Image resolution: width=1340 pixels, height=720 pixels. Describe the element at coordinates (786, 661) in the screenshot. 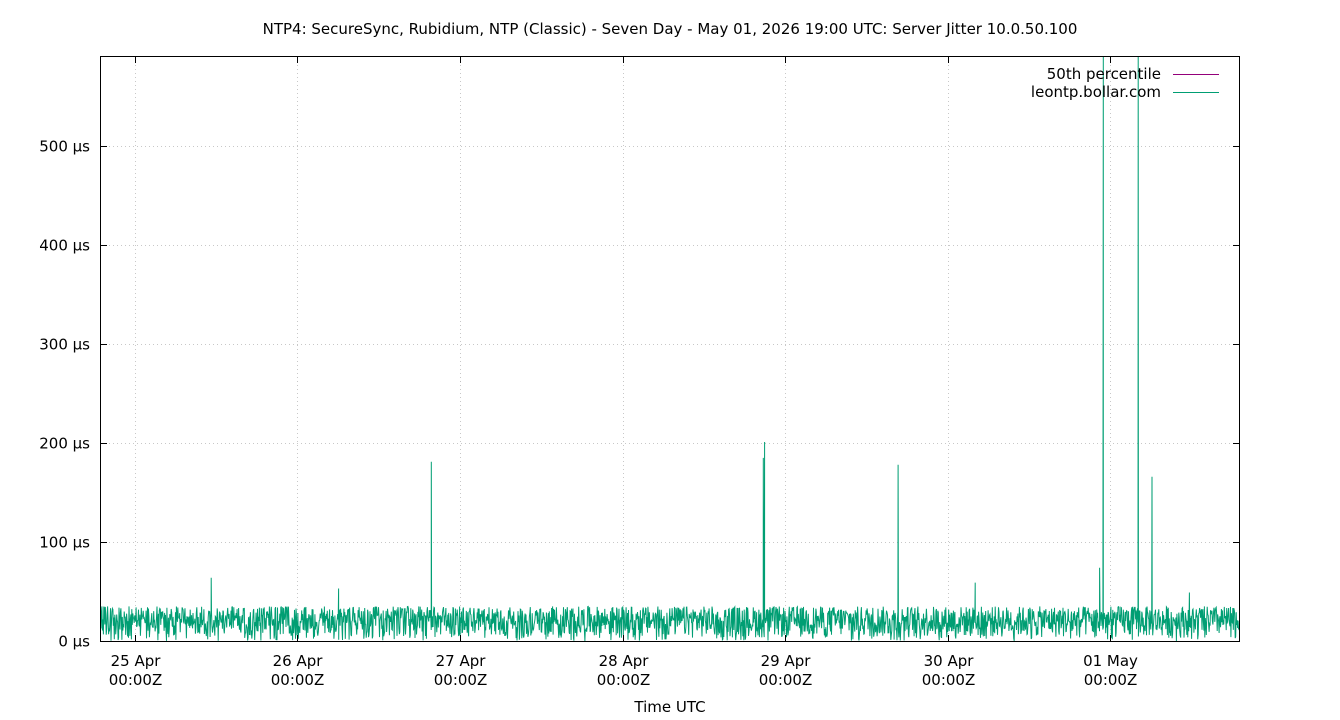

I see `x-tick-label: 29 Apr` at that location.